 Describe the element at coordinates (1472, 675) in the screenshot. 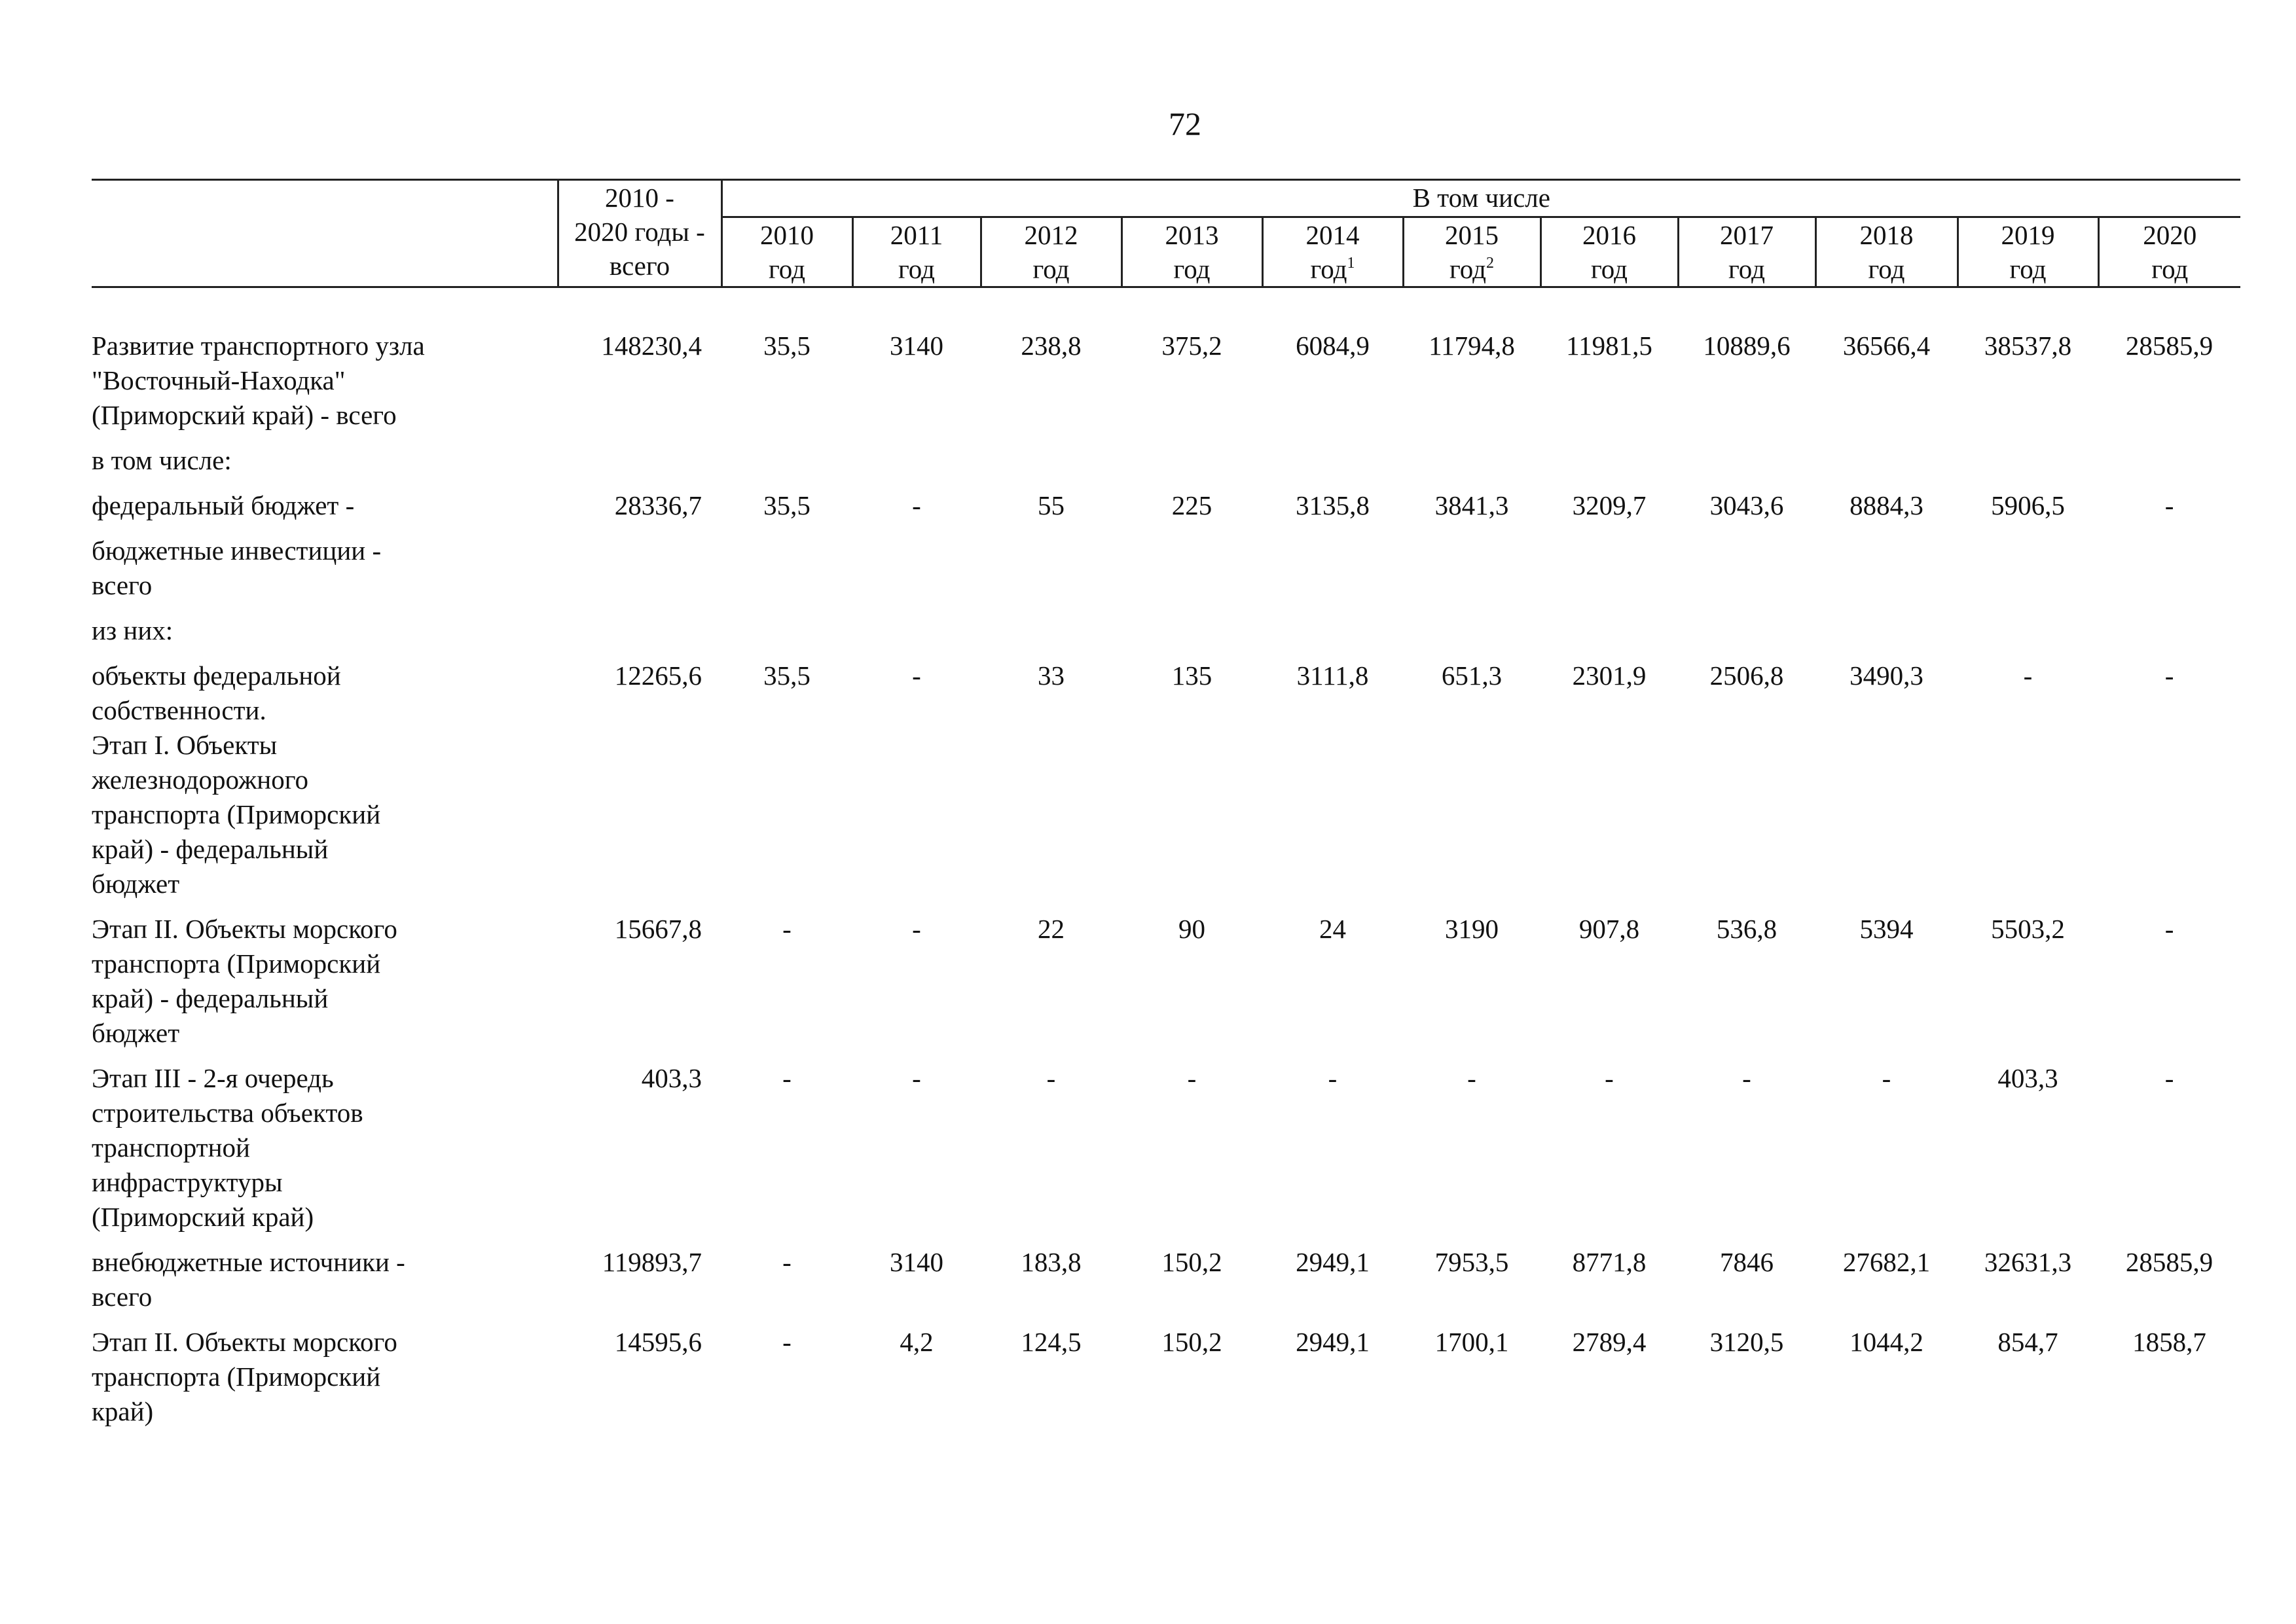

I see `value-cell-2015: 651,3` at that location.